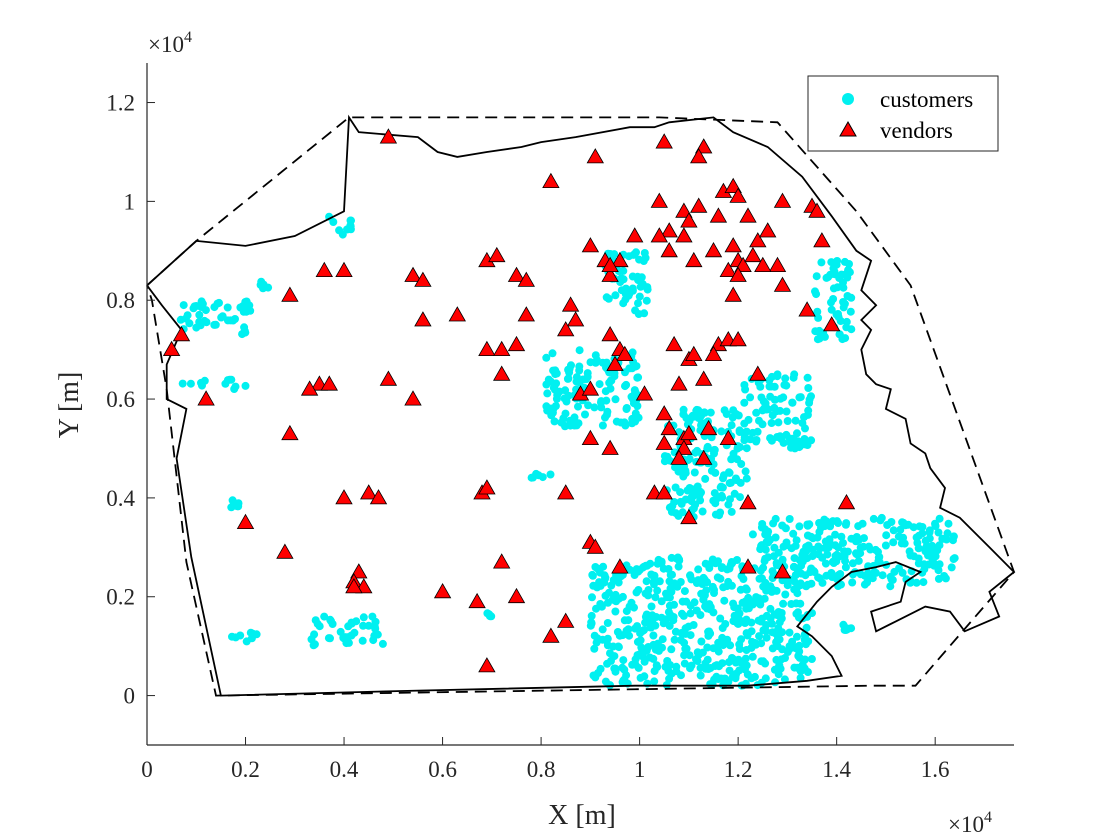 This screenshot has width=1120, height=840. What do you see at coordinates (988, 817) in the screenshot?
I see `x-exponent-power: 4` at bounding box center [988, 817].